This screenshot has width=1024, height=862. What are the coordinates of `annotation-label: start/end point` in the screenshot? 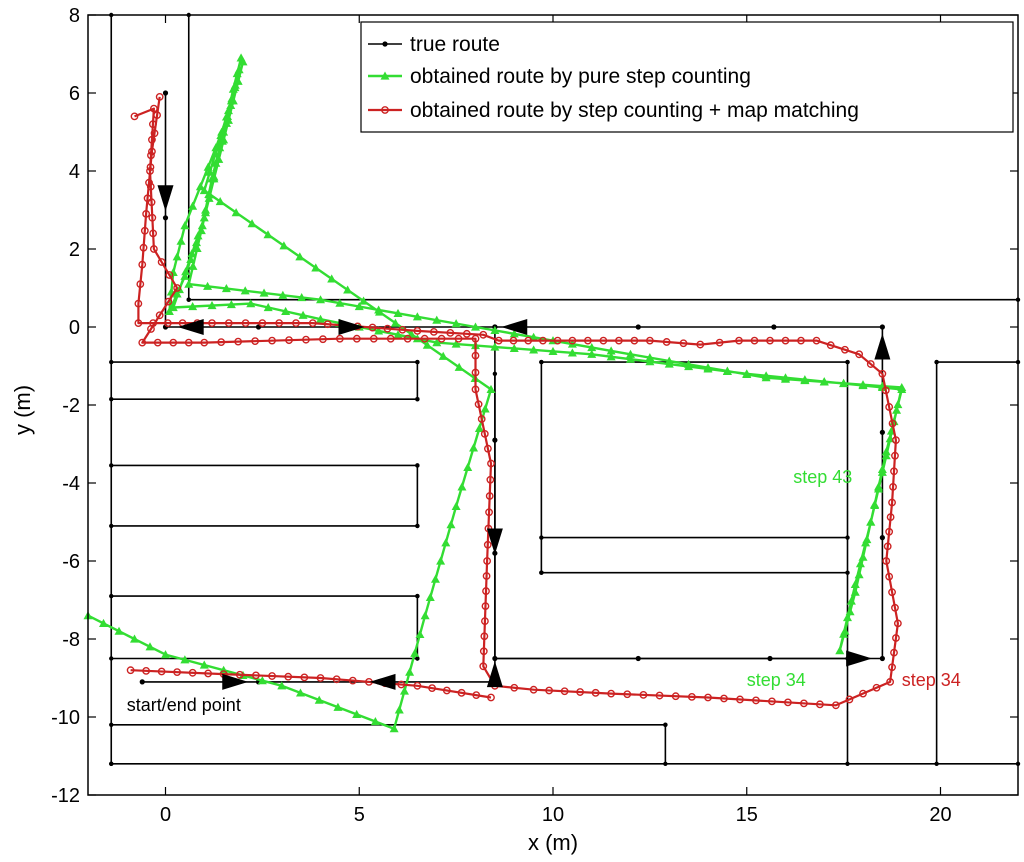 It's located at (184, 705).